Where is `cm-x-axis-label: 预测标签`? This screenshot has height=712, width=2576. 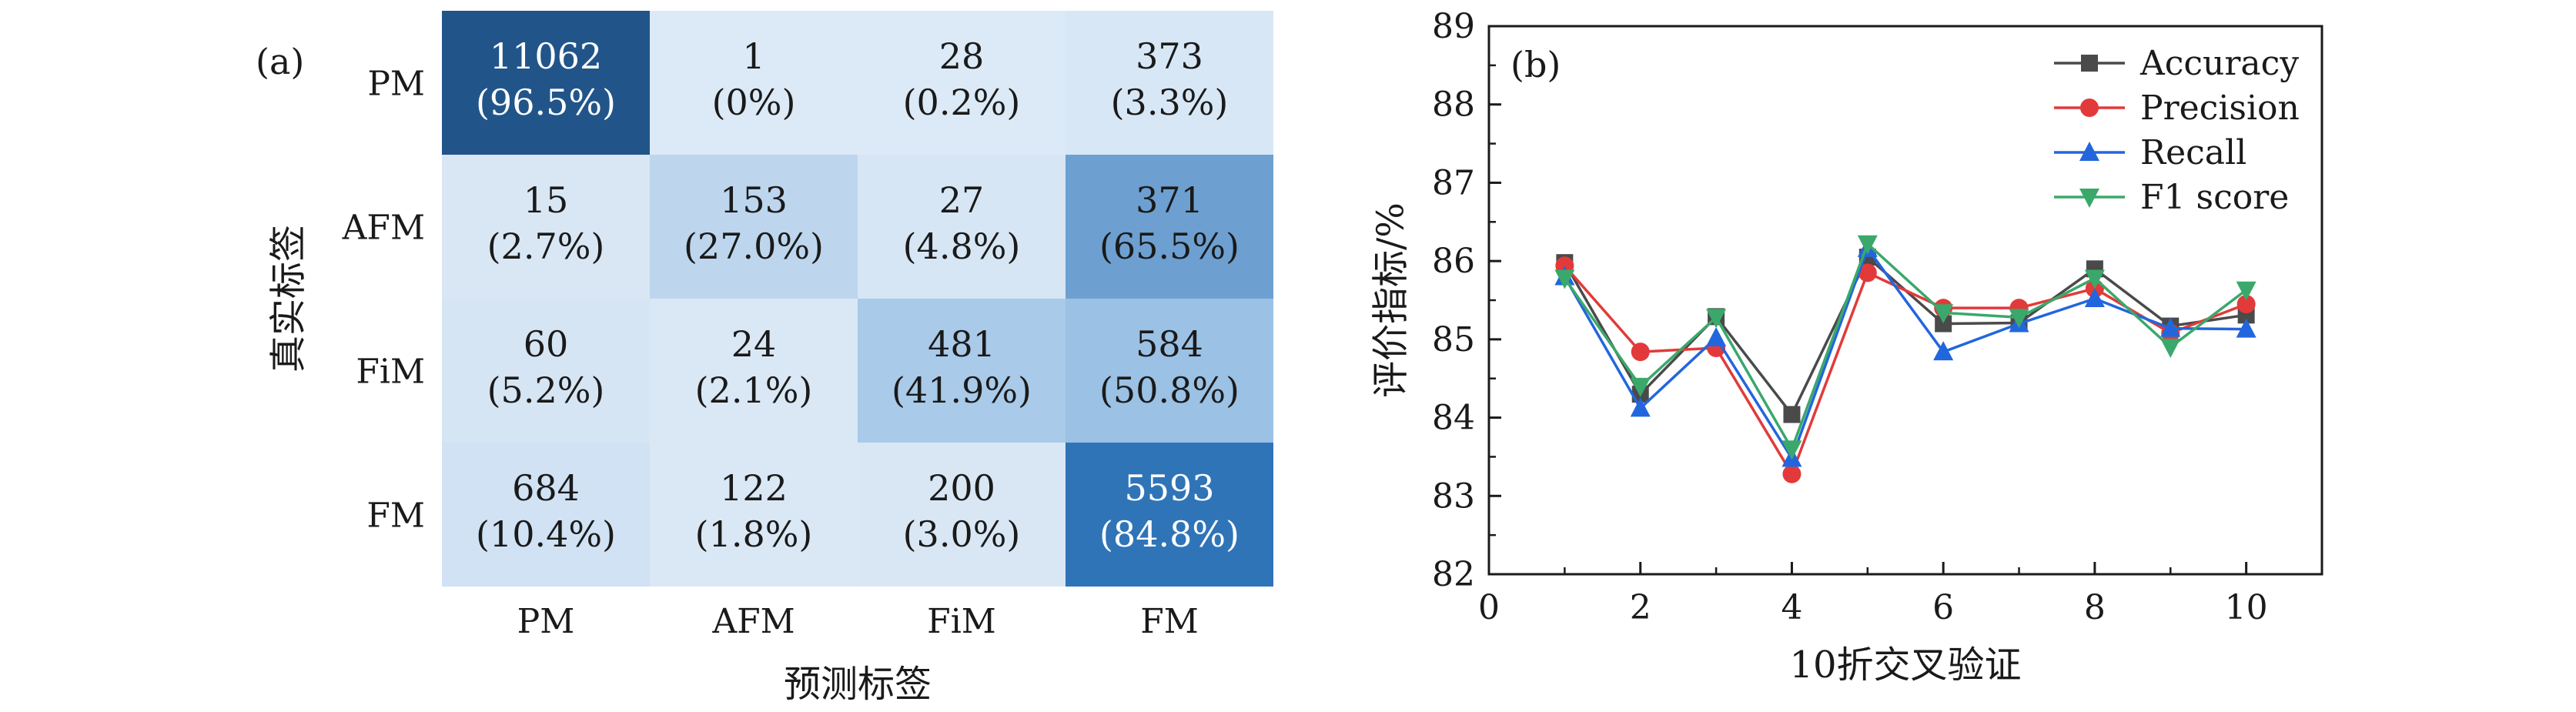 cm-x-axis-label: 预测标签 is located at coordinates (858, 684).